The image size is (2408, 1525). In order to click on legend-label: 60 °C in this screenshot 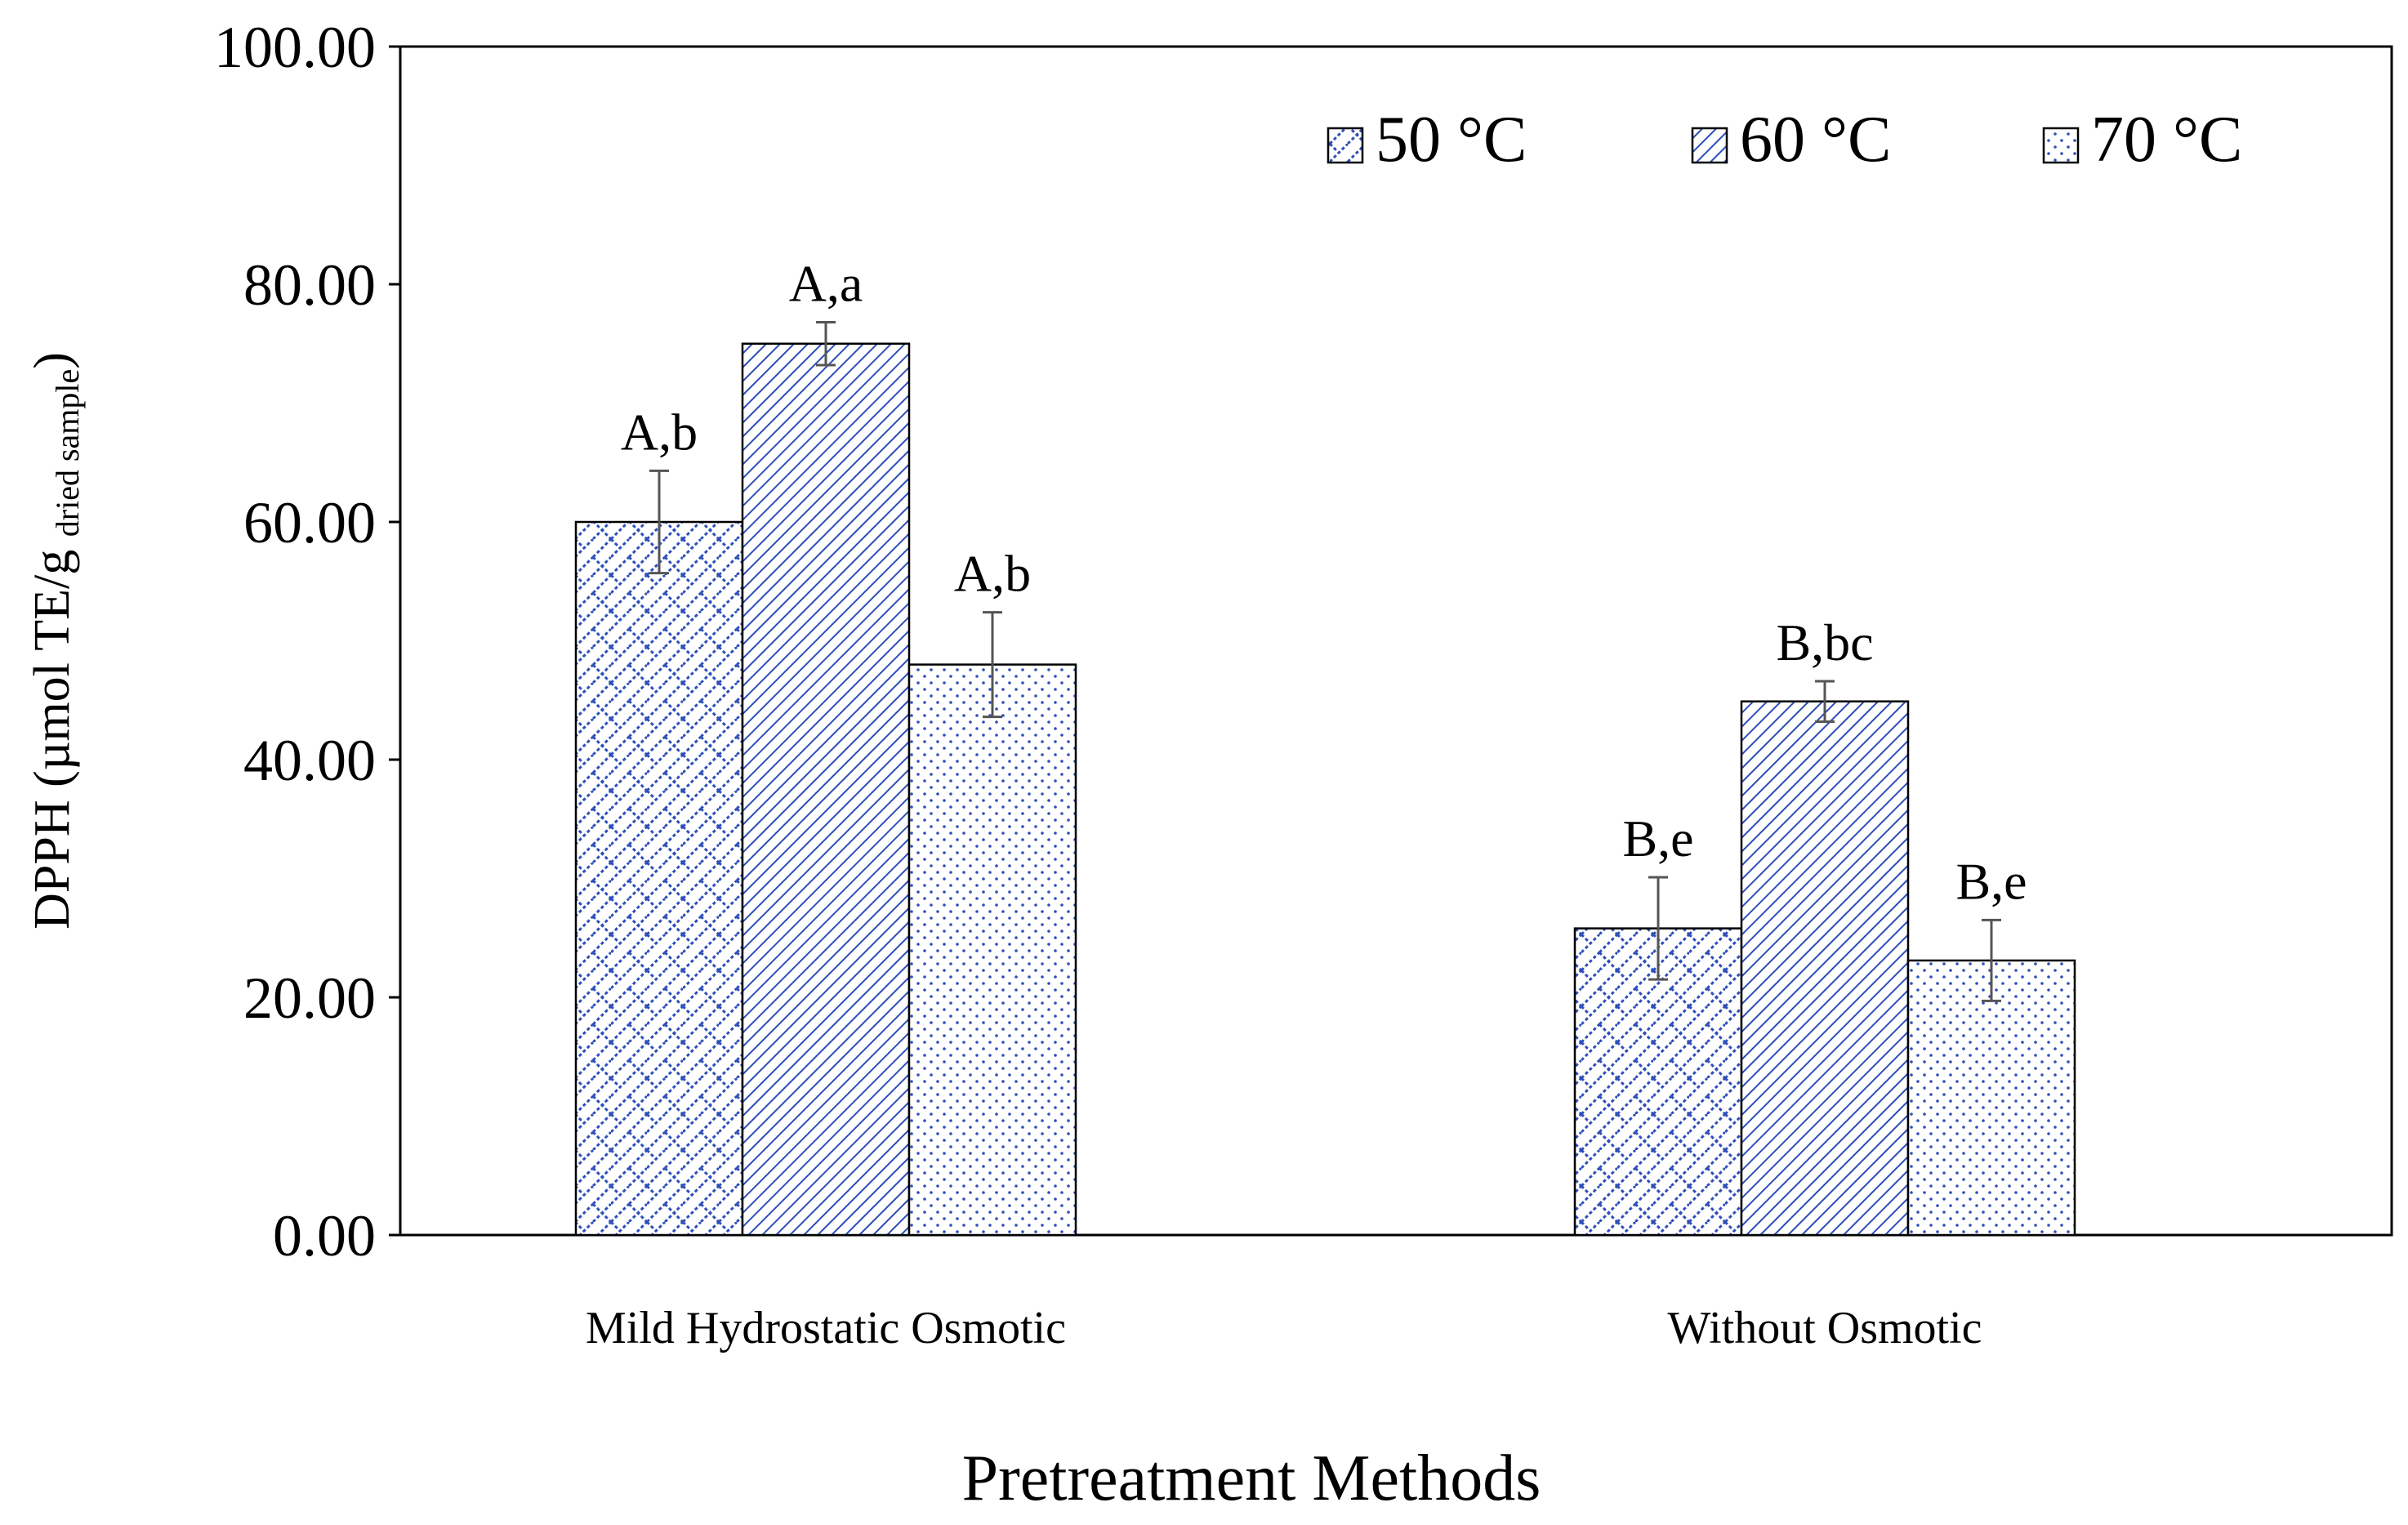, I will do `click(1815, 140)`.